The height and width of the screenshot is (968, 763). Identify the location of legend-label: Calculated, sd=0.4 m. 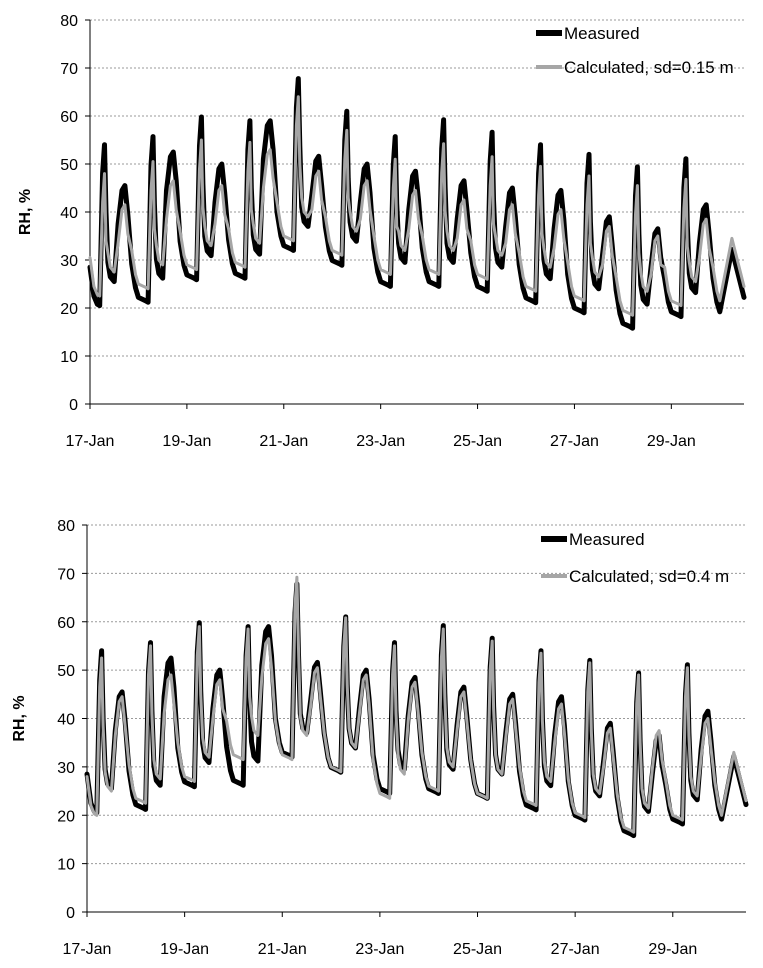
(649, 576).